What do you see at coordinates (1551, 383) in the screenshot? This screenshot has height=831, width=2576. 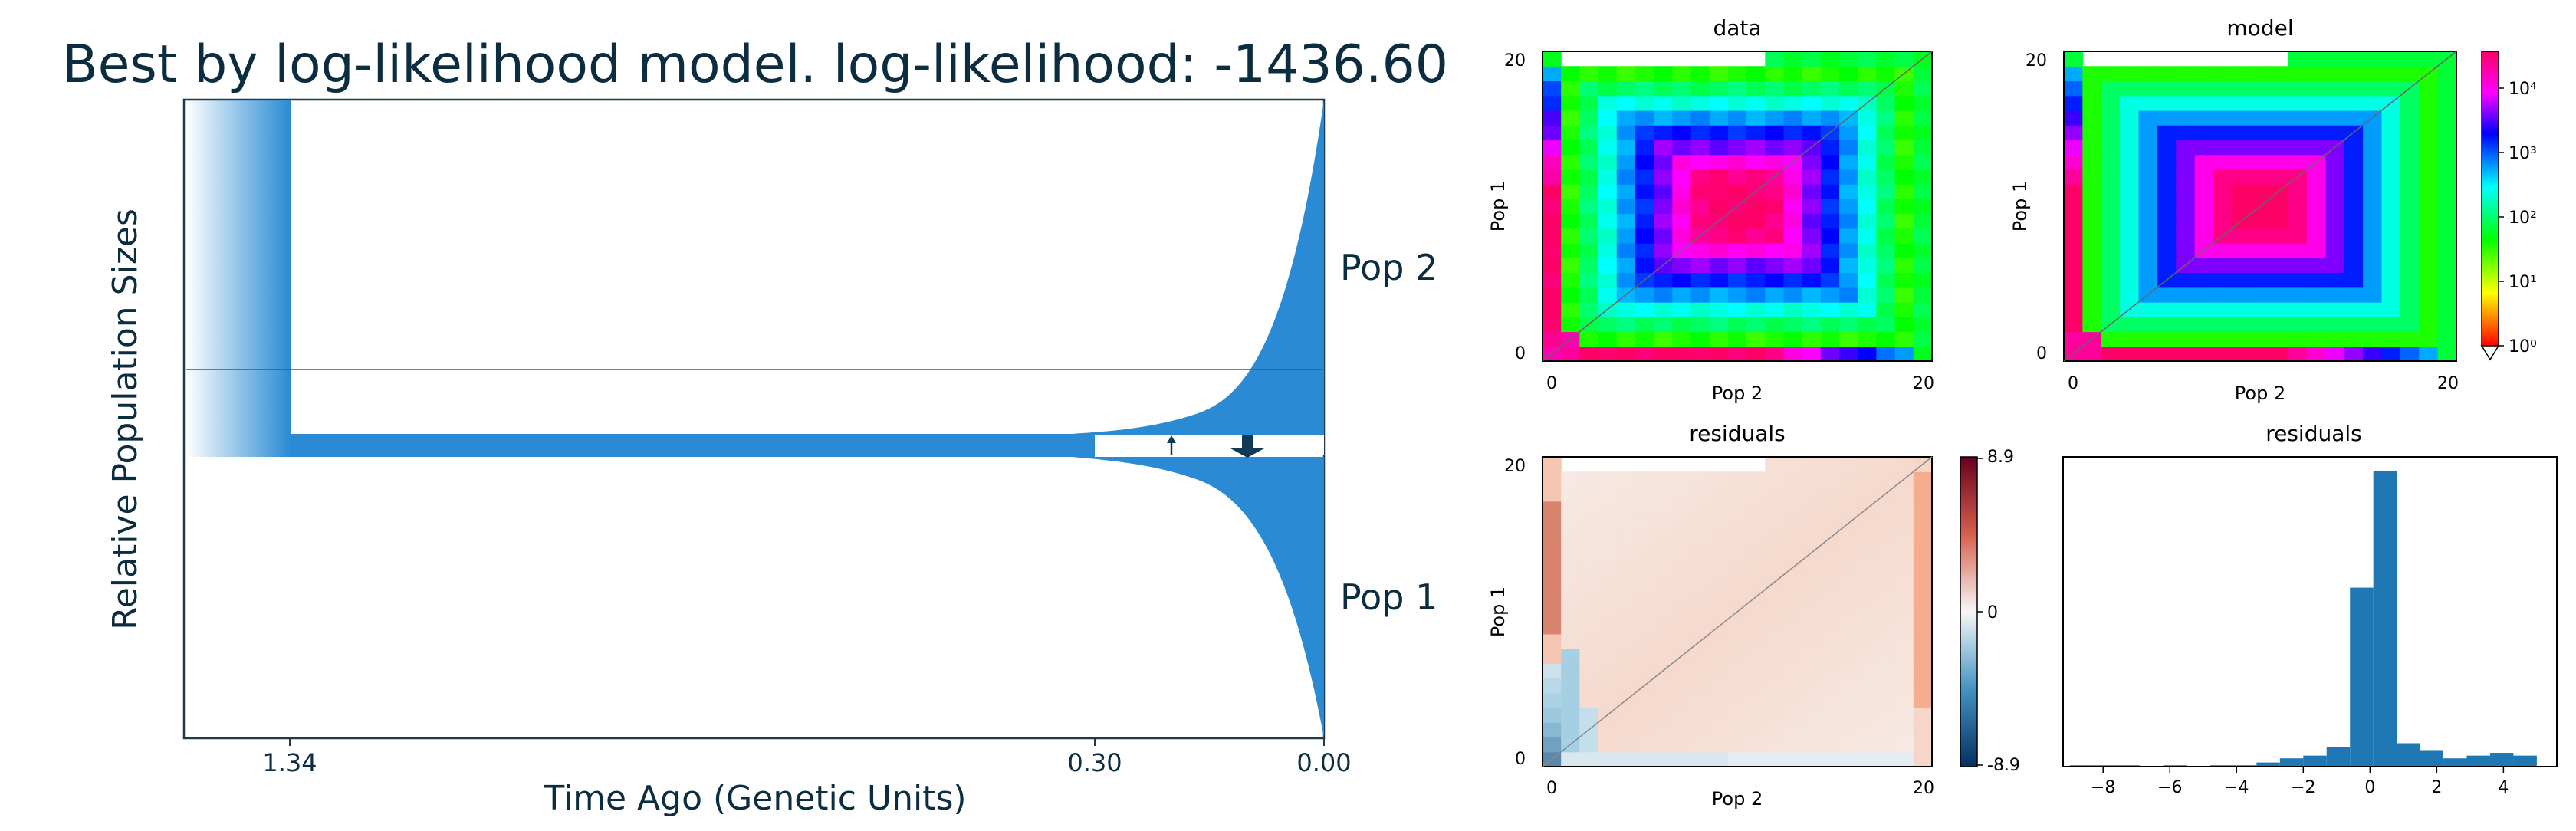 I see `data-x-tick-label: 0` at bounding box center [1551, 383].